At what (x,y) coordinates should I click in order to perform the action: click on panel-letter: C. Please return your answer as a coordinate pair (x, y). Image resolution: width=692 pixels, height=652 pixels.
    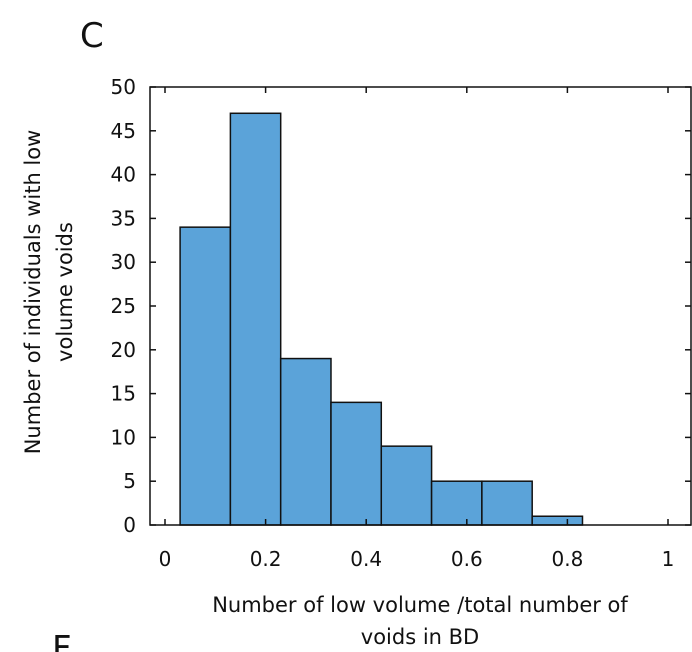
    Looking at the image, I should click on (92, 36).